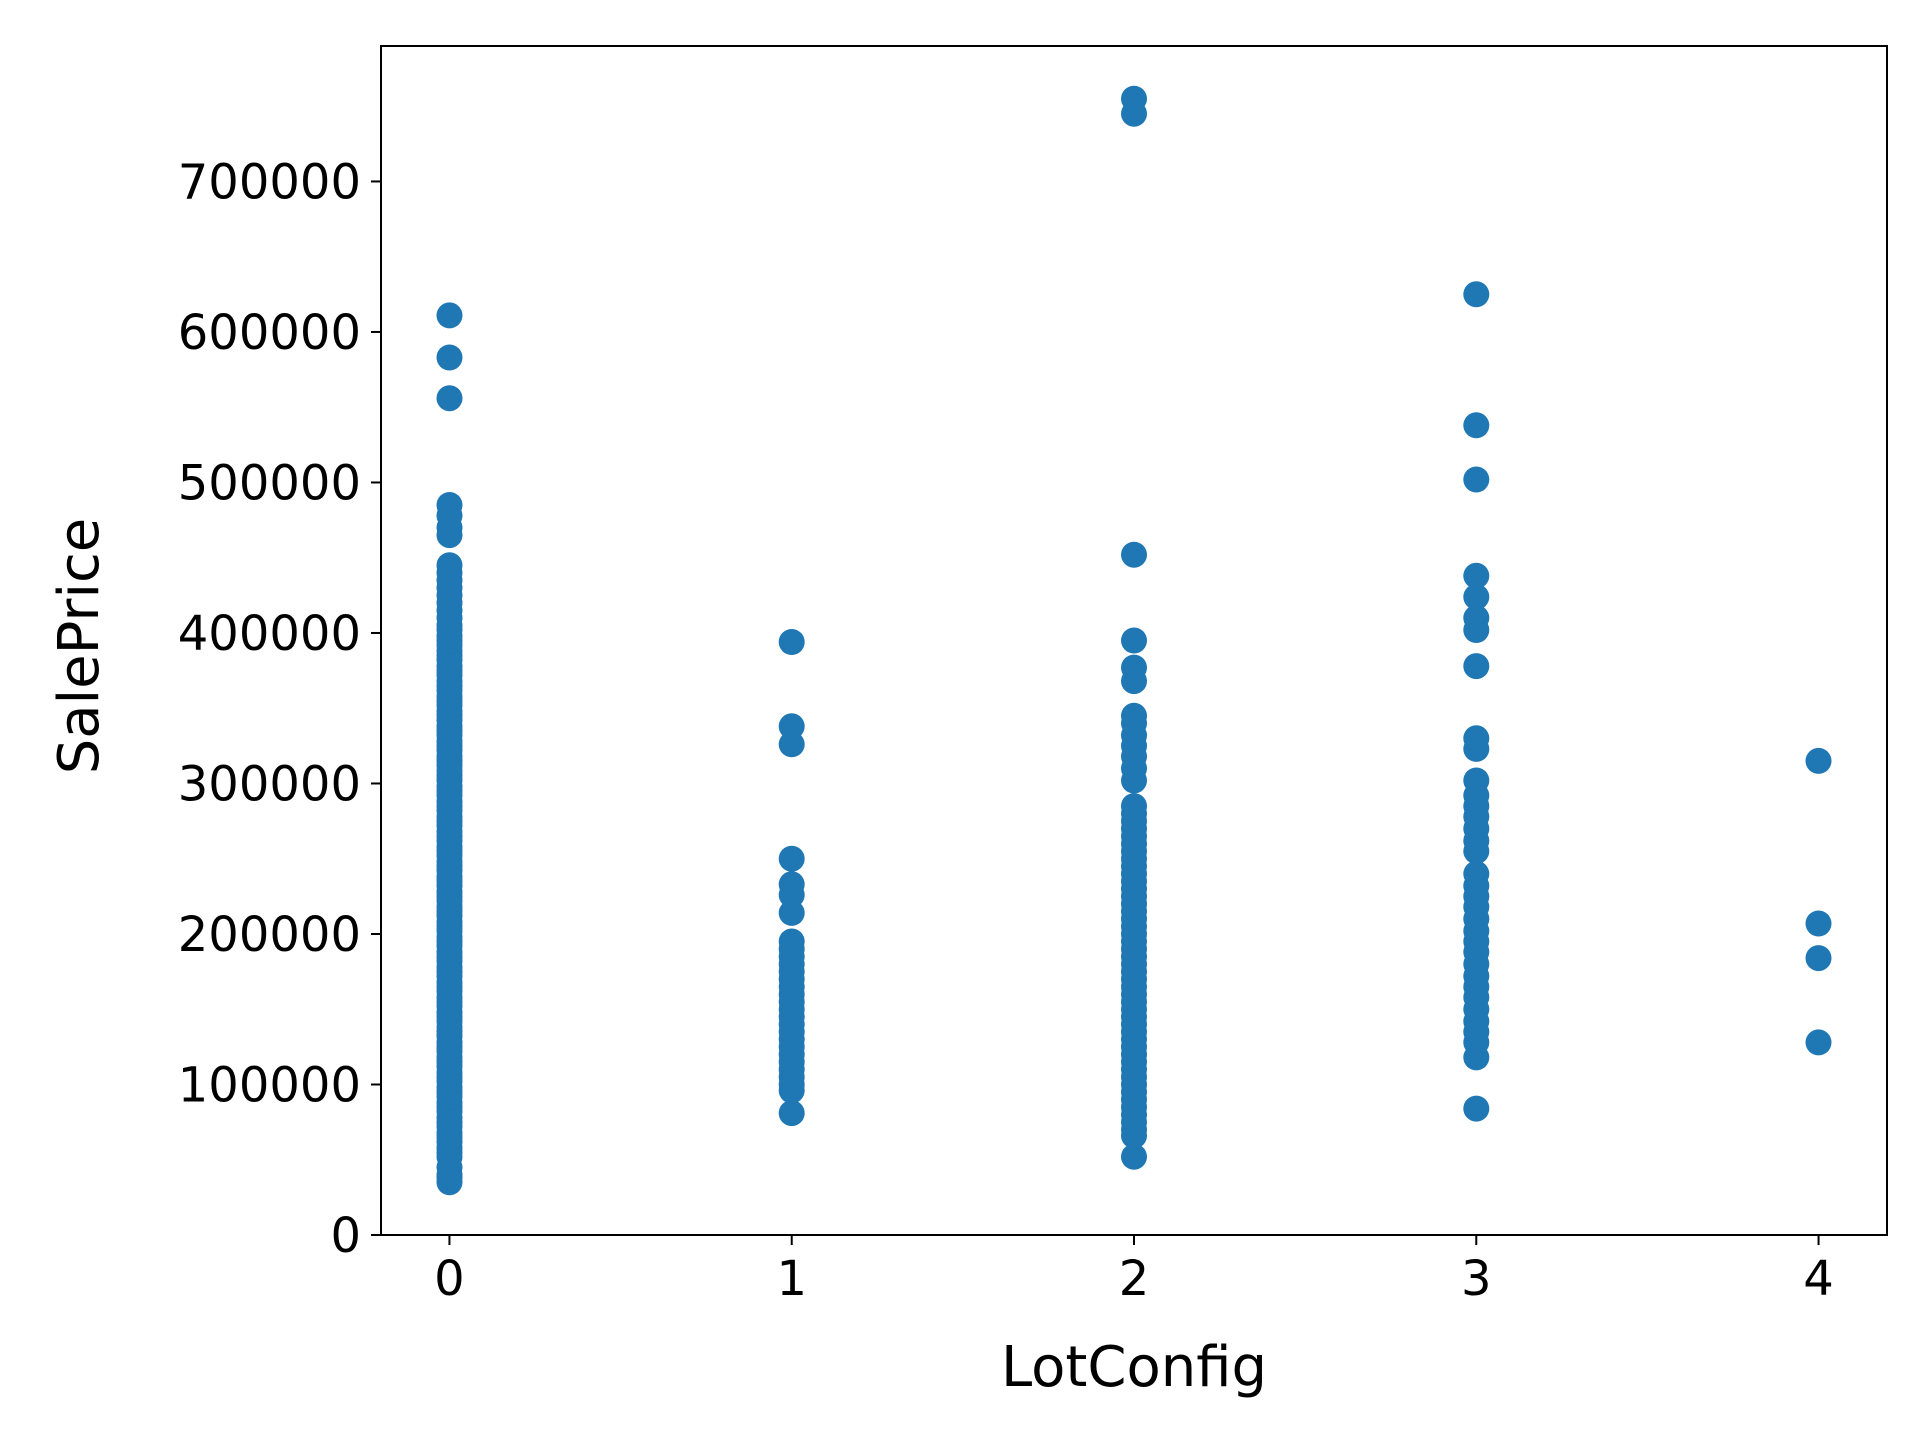 Image resolution: width=1920 pixels, height=1440 pixels. Describe the element at coordinates (269, 182) in the screenshot. I see `y-tick-label: 700000` at that location.